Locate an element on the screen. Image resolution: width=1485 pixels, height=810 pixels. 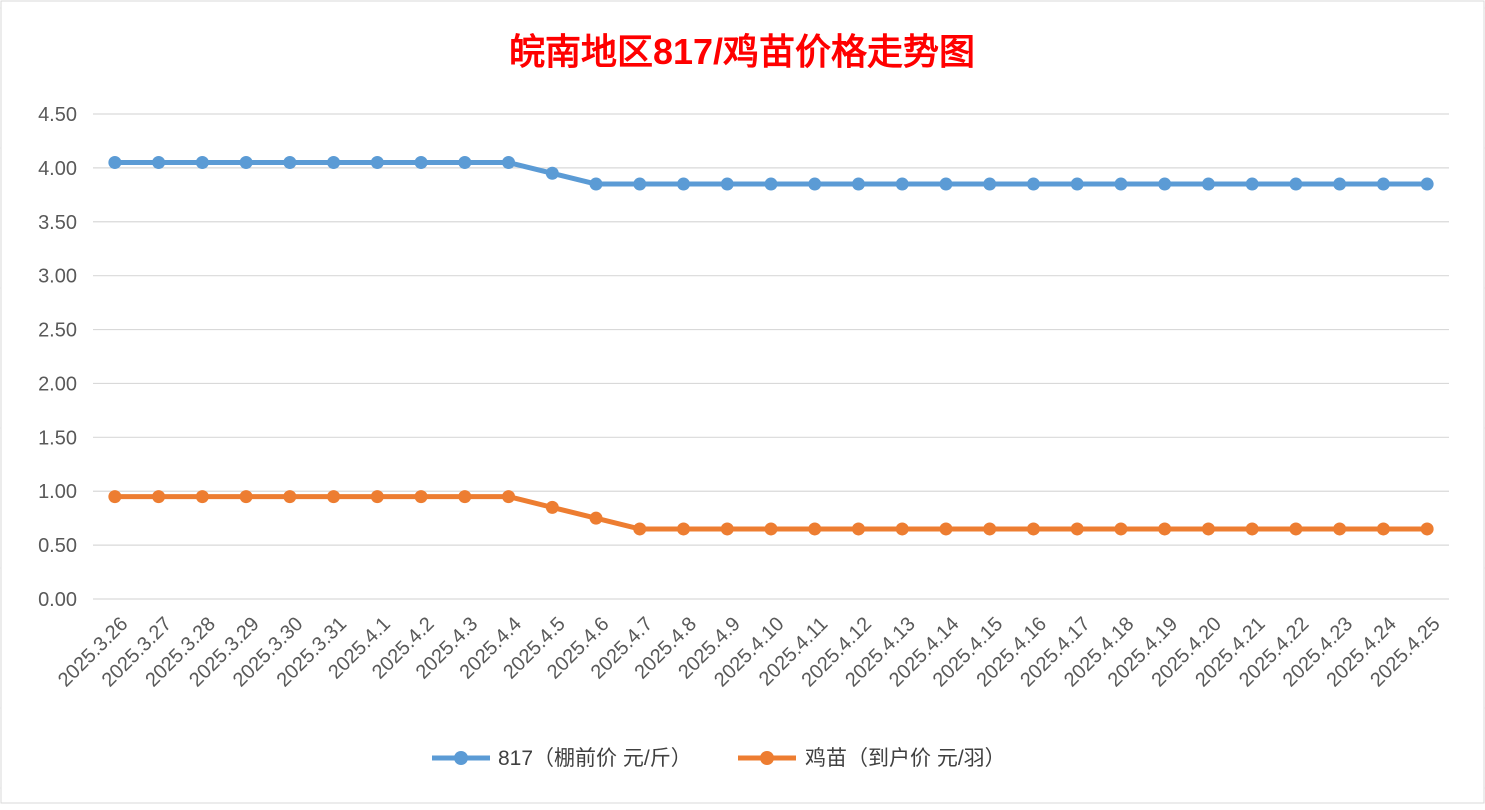
legend-item: 鸡苗（到户价 元/羽） is located at coordinates (872, 758).